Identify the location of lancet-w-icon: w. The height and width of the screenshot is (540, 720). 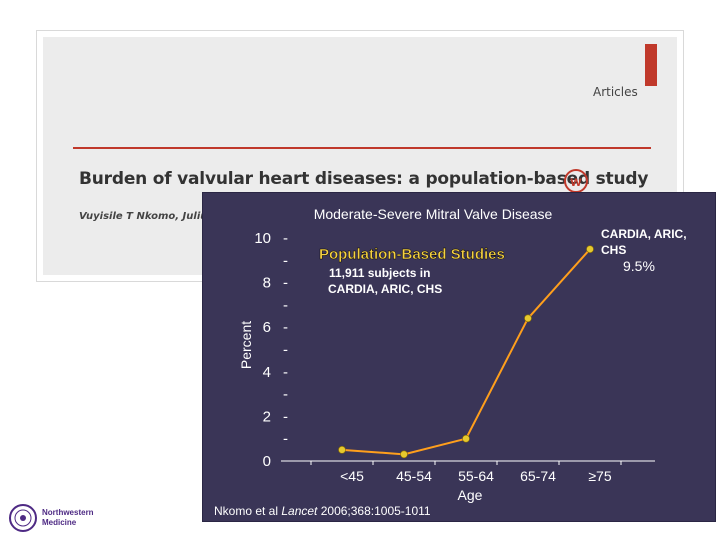
(576, 181).